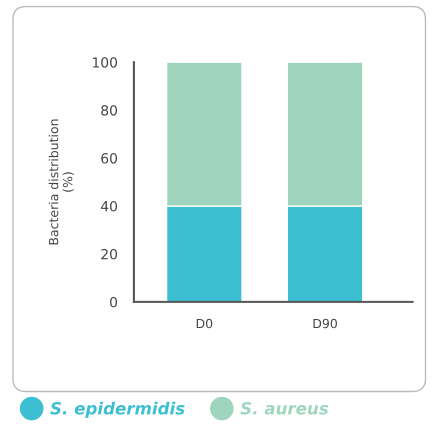 This screenshot has height=435, width=432. What do you see at coordinates (109, 110) in the screenshot?
I see `y-tick-label: 80` at bounding box center [109, 110].